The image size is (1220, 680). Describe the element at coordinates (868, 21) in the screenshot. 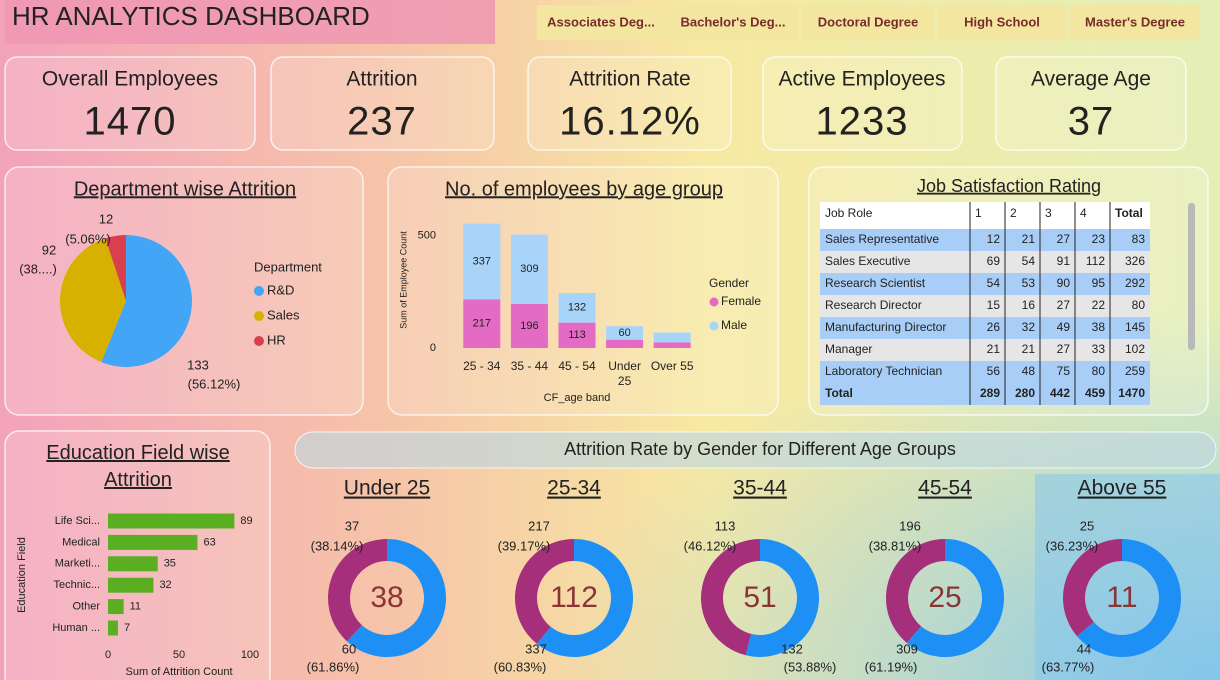

I see `slicer-item: Doctoral Degree` at that location.